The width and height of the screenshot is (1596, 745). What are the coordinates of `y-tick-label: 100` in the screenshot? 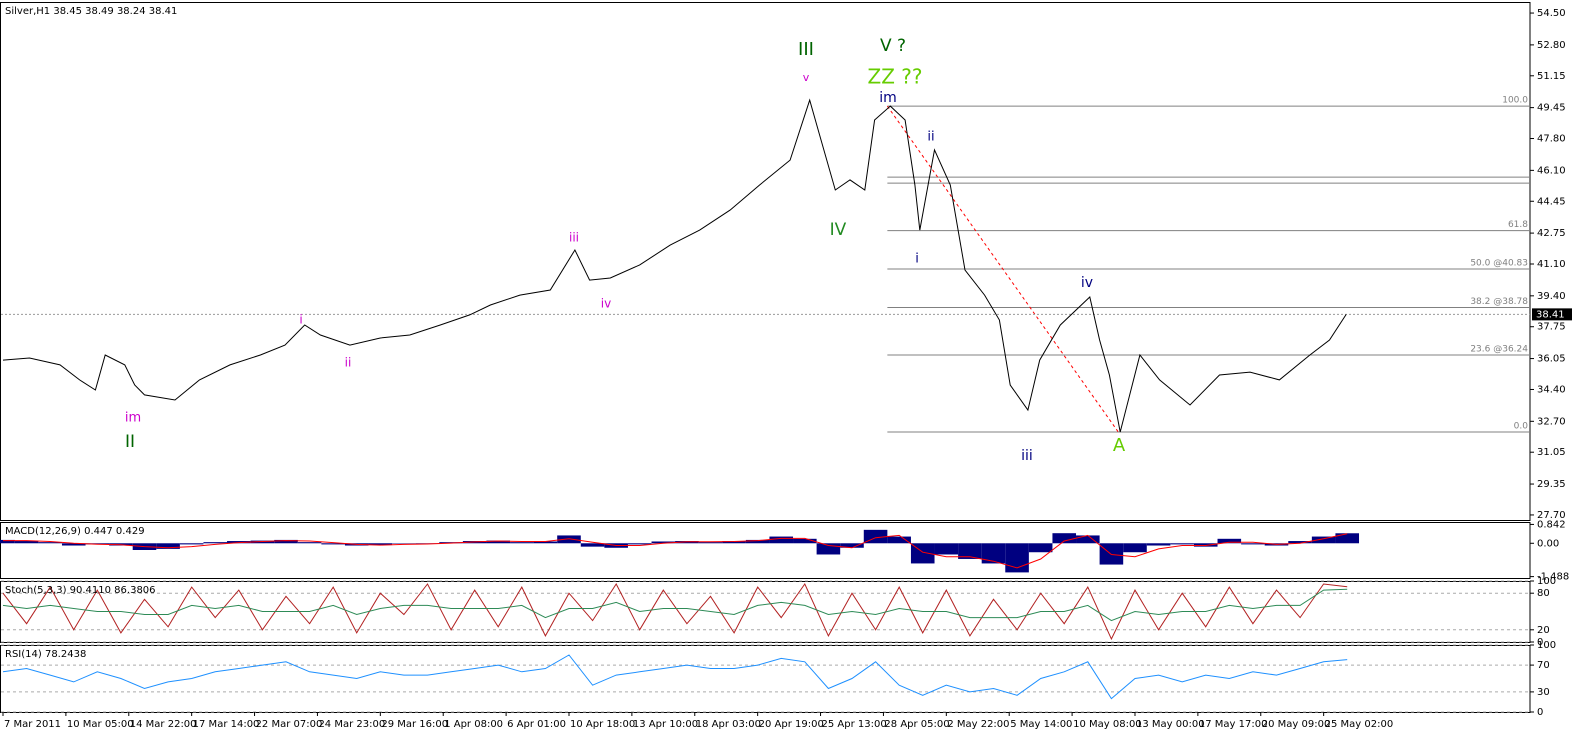 It's located at (1546, 645).